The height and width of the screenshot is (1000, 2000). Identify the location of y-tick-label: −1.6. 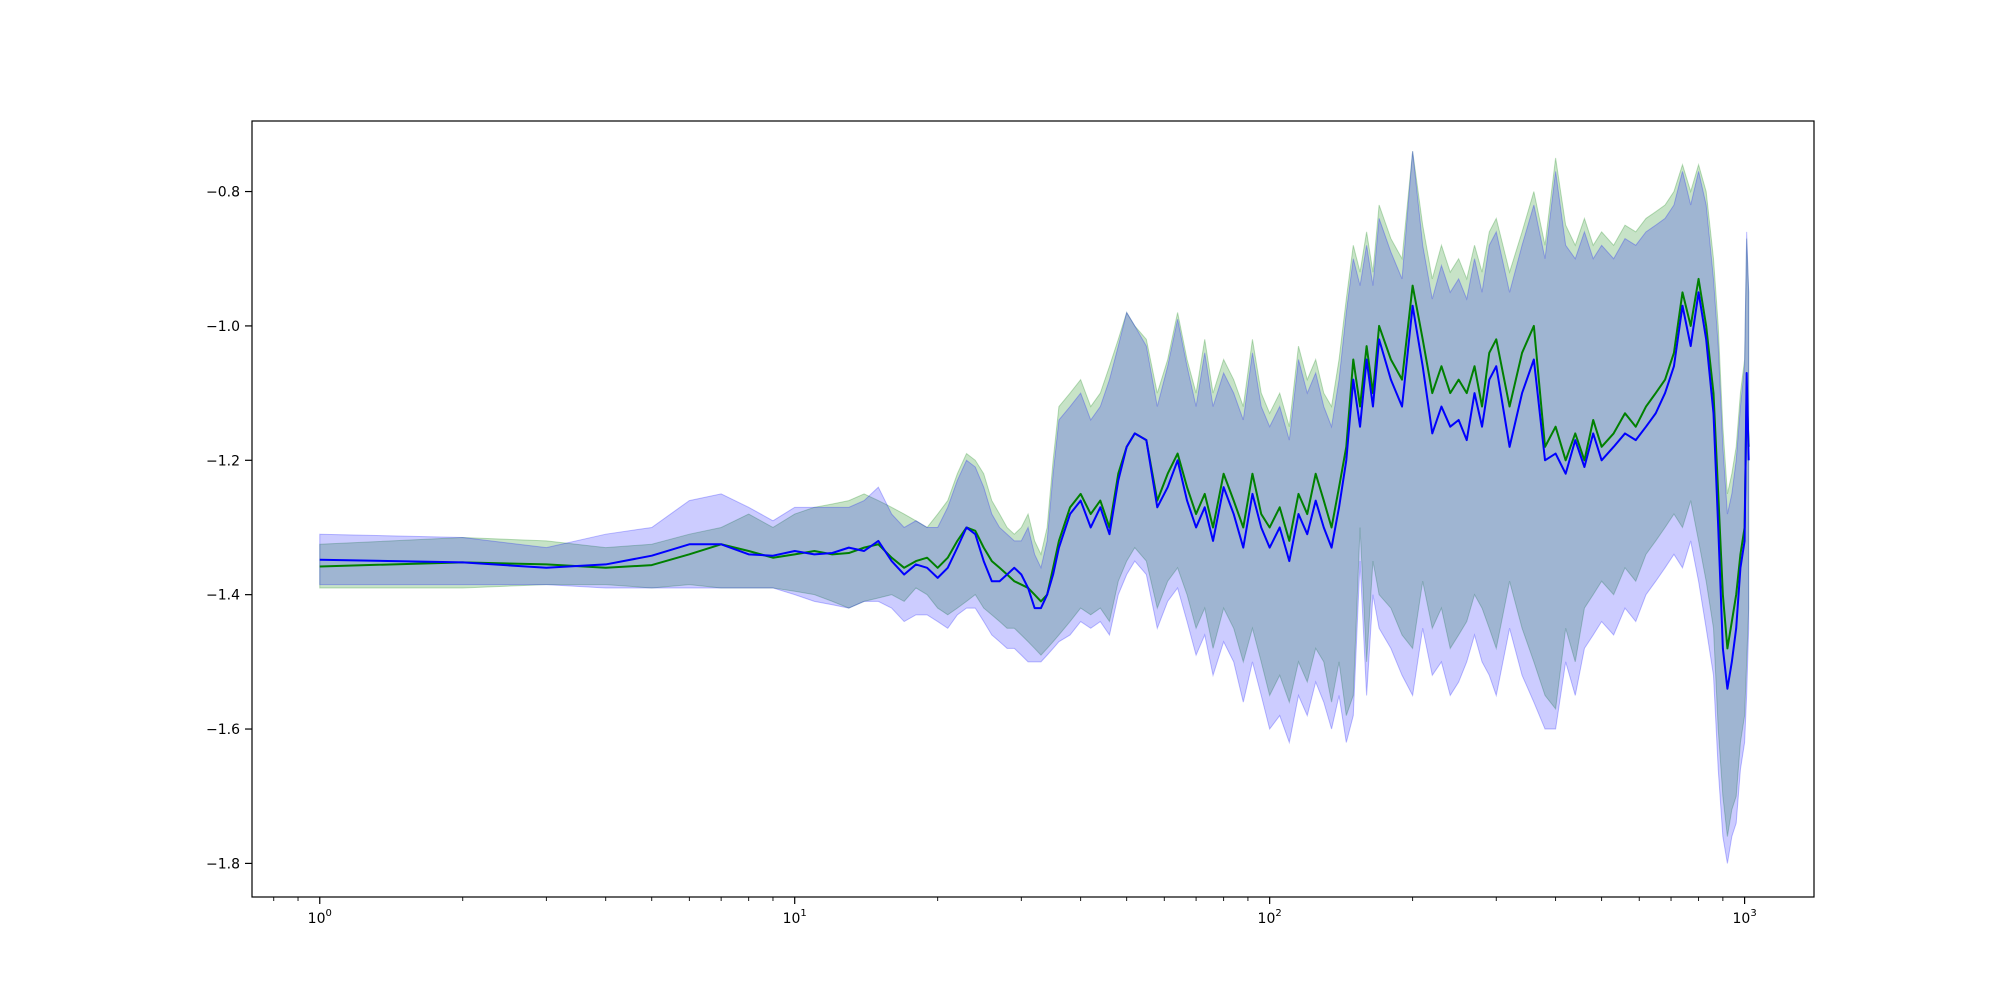
(223, 730).